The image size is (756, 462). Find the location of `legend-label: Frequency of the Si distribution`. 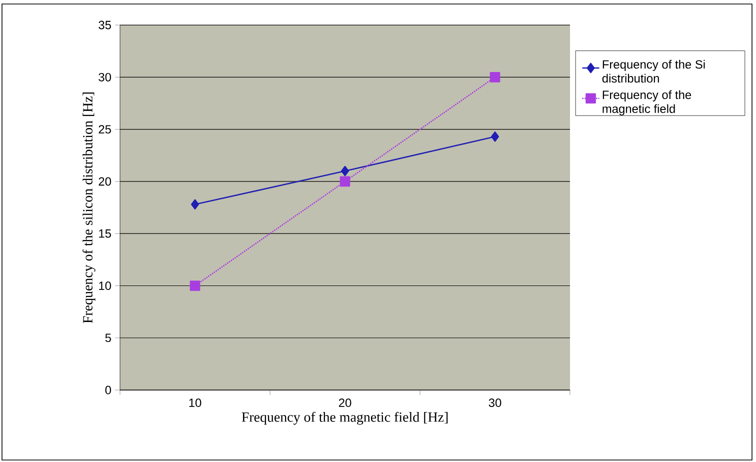

legend-label: Frequency of the Si distribution is located at coordinates (653, 71).